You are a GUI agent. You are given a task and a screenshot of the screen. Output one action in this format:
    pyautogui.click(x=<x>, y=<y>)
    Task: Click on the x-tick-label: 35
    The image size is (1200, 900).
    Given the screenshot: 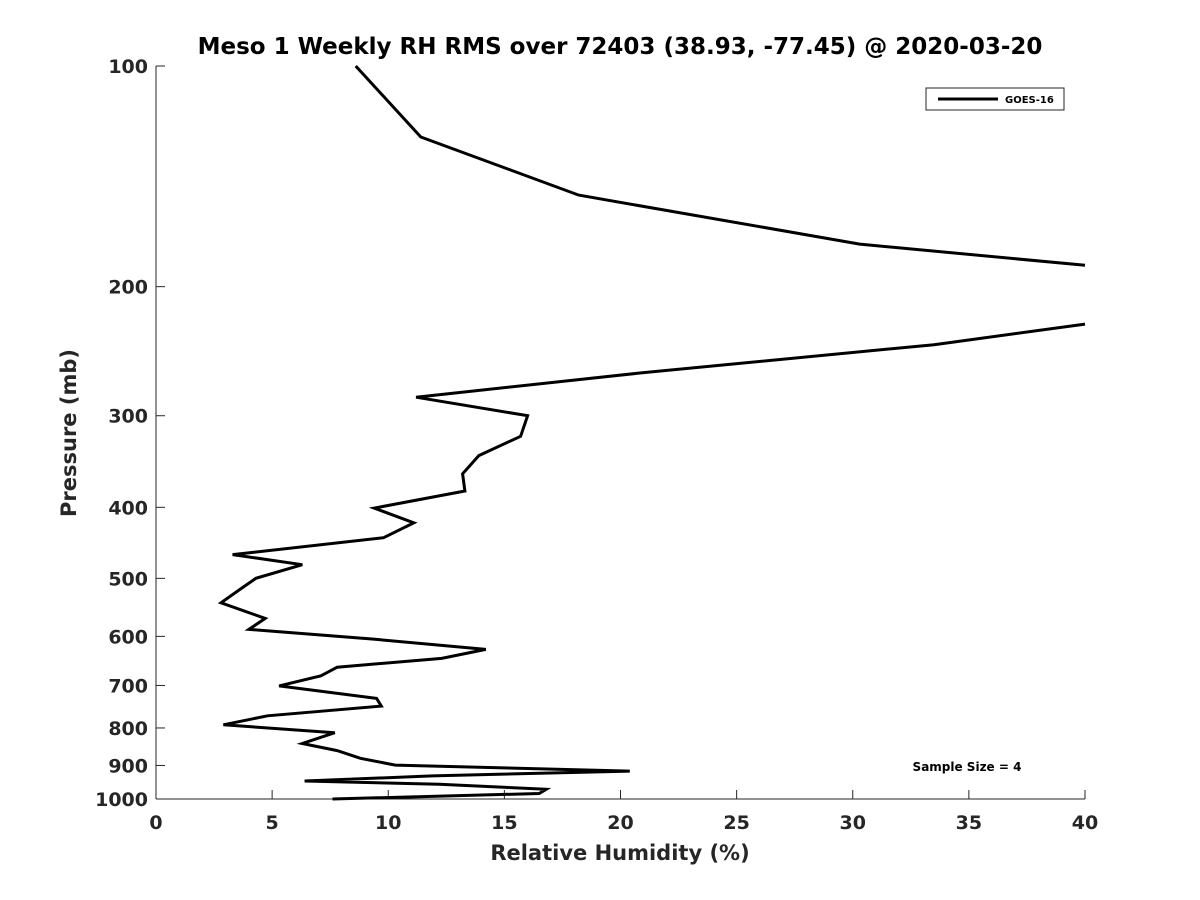 What is the action you would take?
    pyautogui.click(x=969, y=823)
    